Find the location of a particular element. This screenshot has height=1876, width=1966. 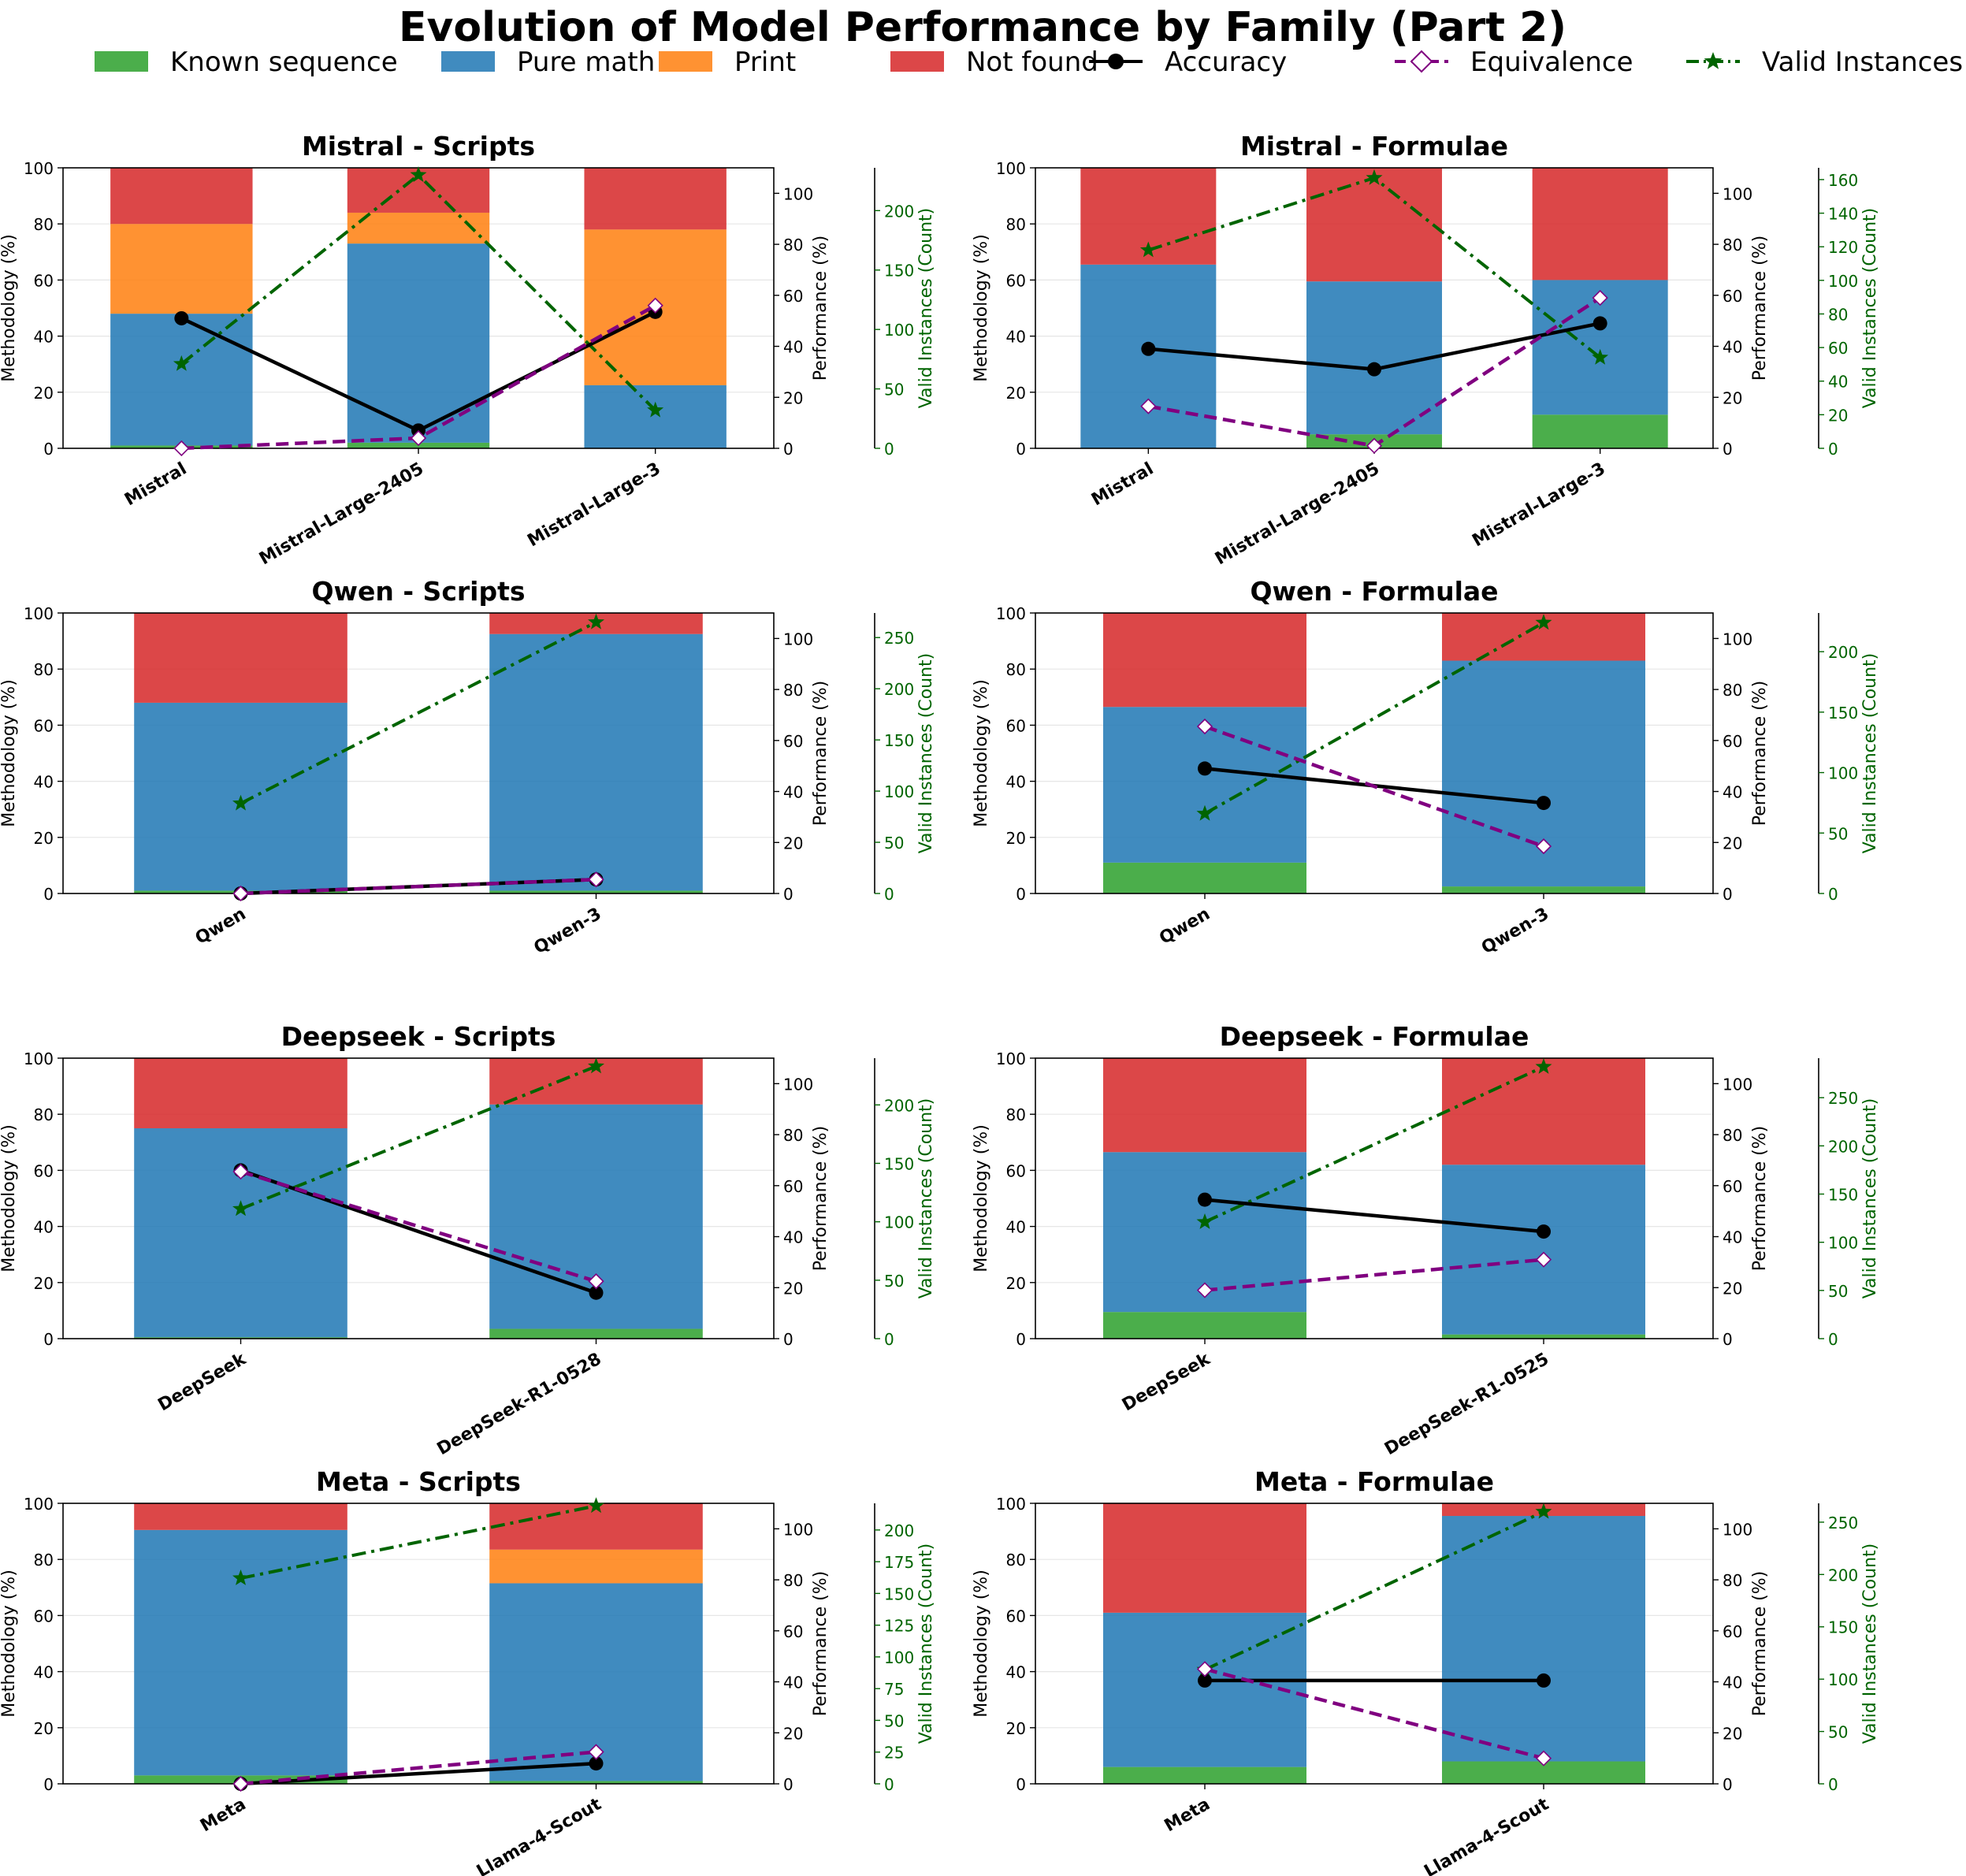

valid-tick-label: 40 is located at coordinates (1838, 382).